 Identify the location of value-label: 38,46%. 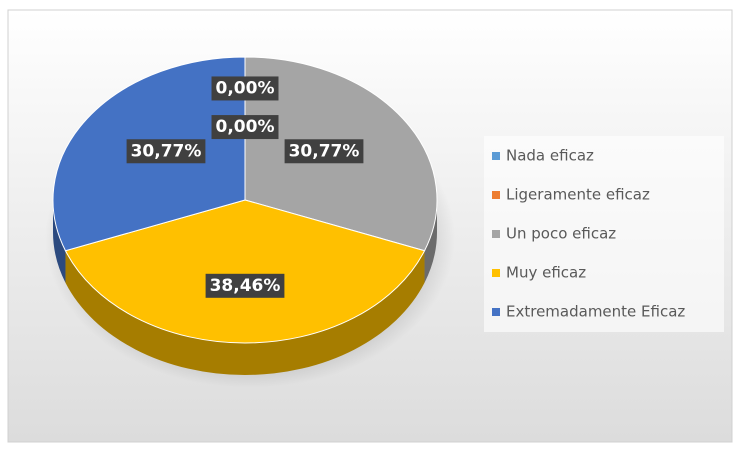
(245, 286).